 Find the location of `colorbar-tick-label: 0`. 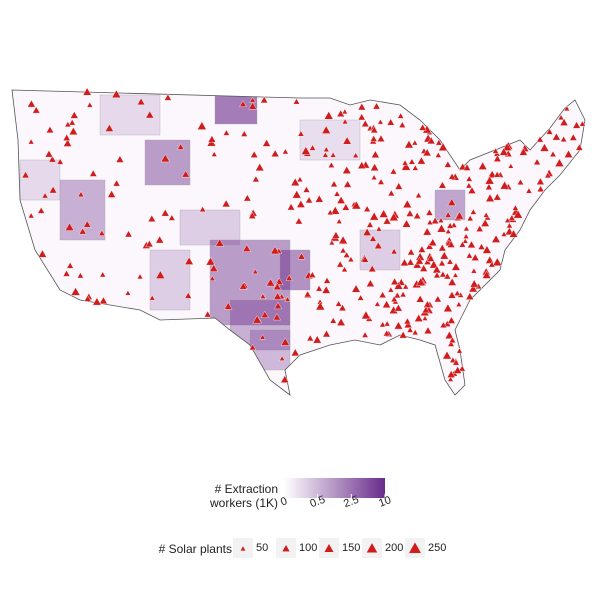

colorbar-tick-label: 0 is located at coordinates (284, 501).